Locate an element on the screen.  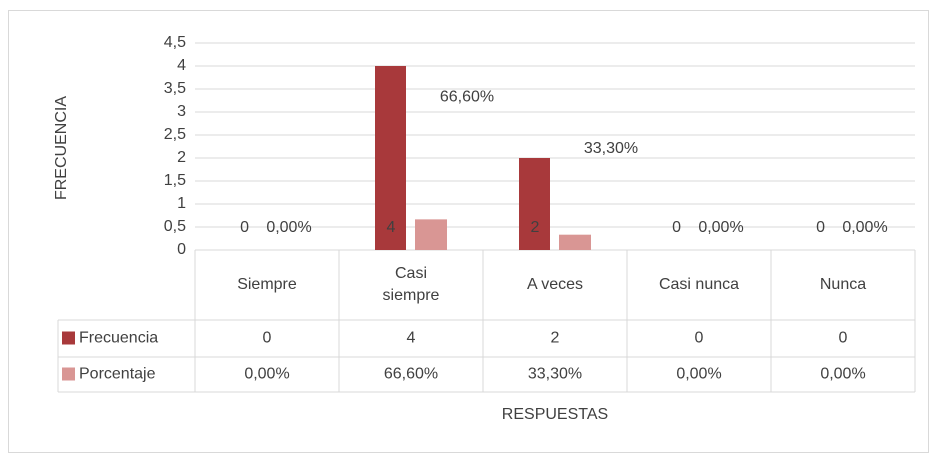
y-tick-label: 2 is located at coordinates (181, 157).